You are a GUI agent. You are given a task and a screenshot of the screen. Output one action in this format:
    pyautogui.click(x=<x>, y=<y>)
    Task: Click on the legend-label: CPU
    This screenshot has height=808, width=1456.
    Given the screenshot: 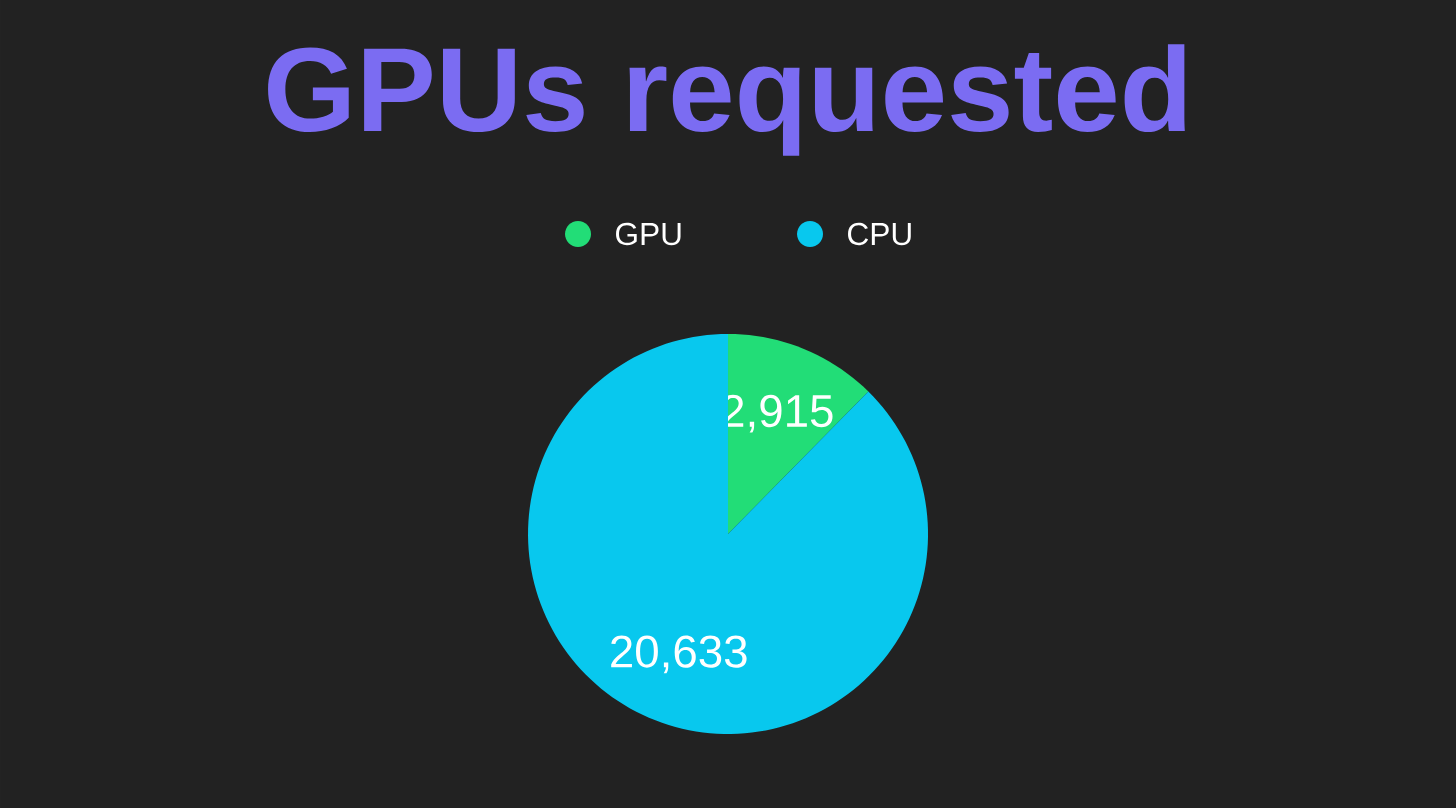 What is the action you would take?
    pyautogui.click(x=879, y=234)
    